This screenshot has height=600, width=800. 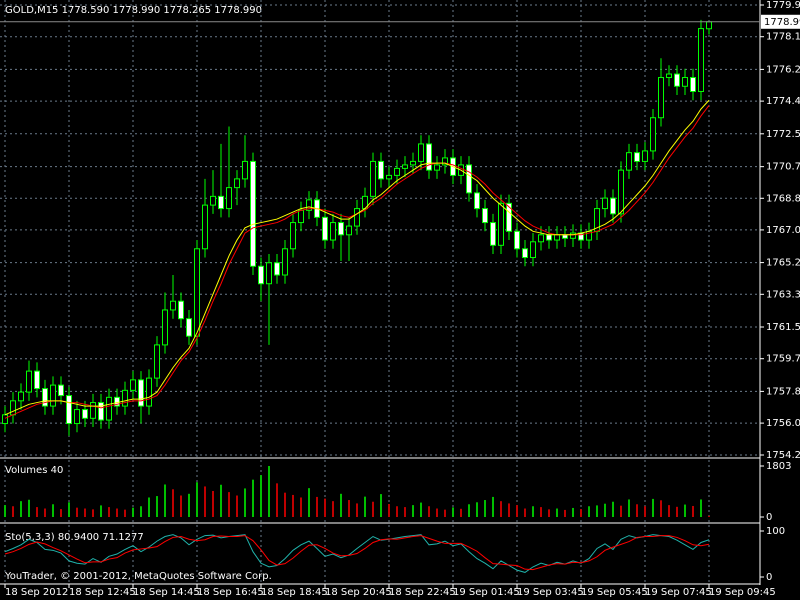 What do you see at coordinates (778, 466) in the screenshot?
I see `y-tick-label: 1803` at bounding box center [778, 466].